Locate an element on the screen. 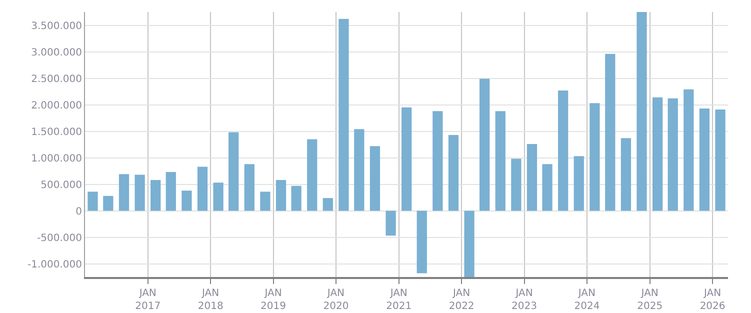 The image size is (751, 313). y-tick-label: 3.000.000 is located at coordinates (56, 52).